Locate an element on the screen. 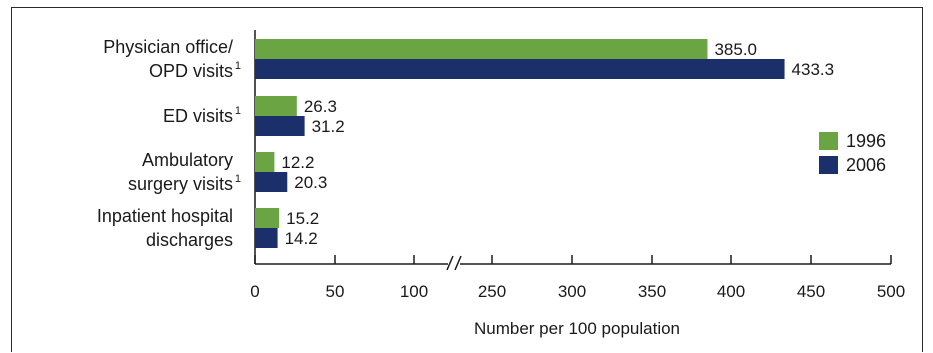 The height and width of the screenshot is (353, 933). legend-label-2006: 2006 is located at coordinates (866, 165).